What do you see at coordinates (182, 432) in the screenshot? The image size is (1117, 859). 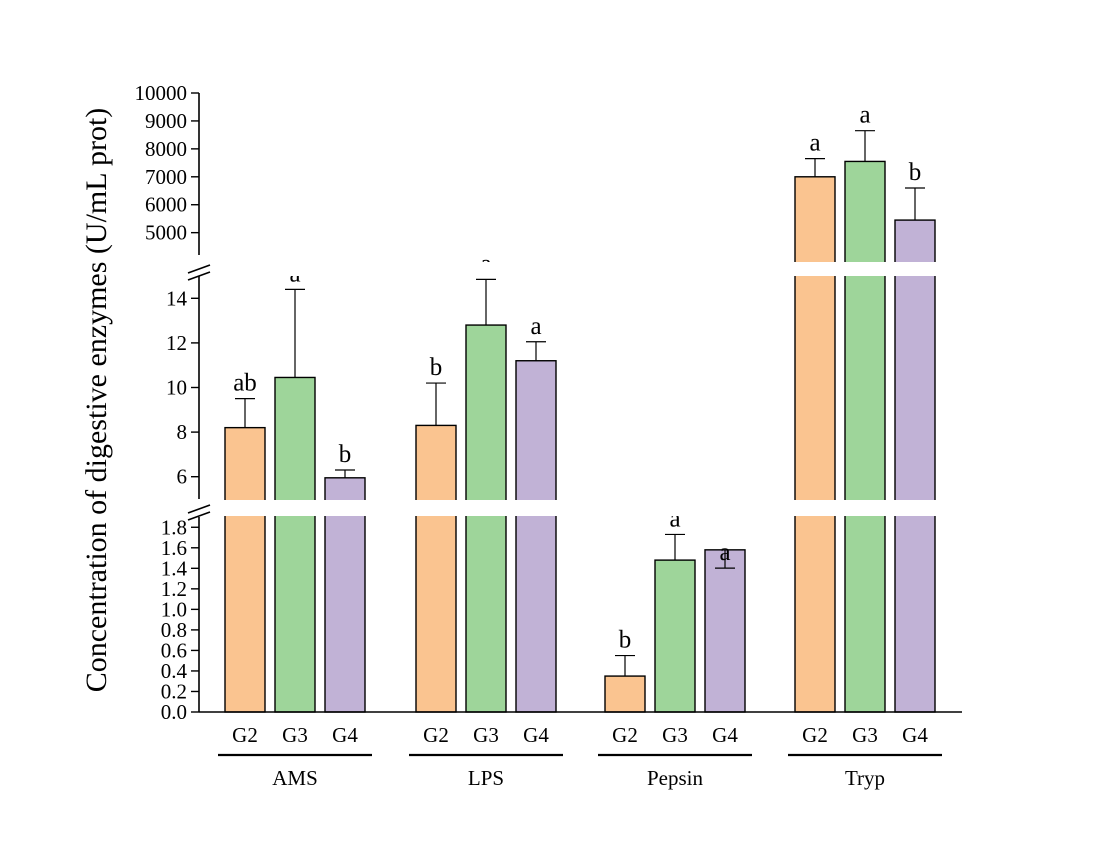 I see `y-tick-label: 8` at bounding box center [182, 432].